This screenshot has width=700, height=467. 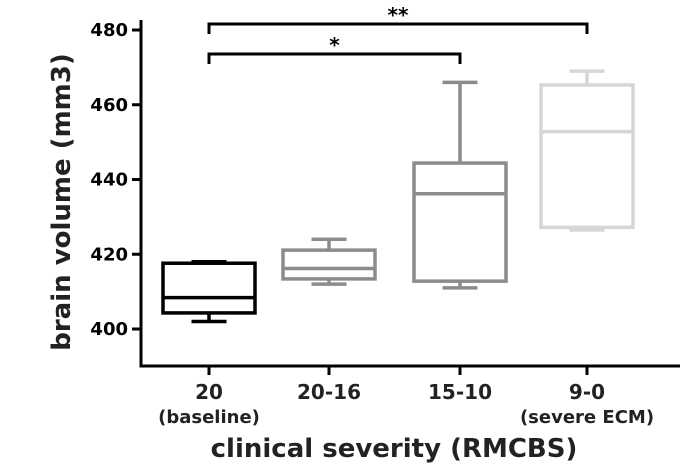 I want to click on y-tick-label: 400, so click(x=109, y=329).